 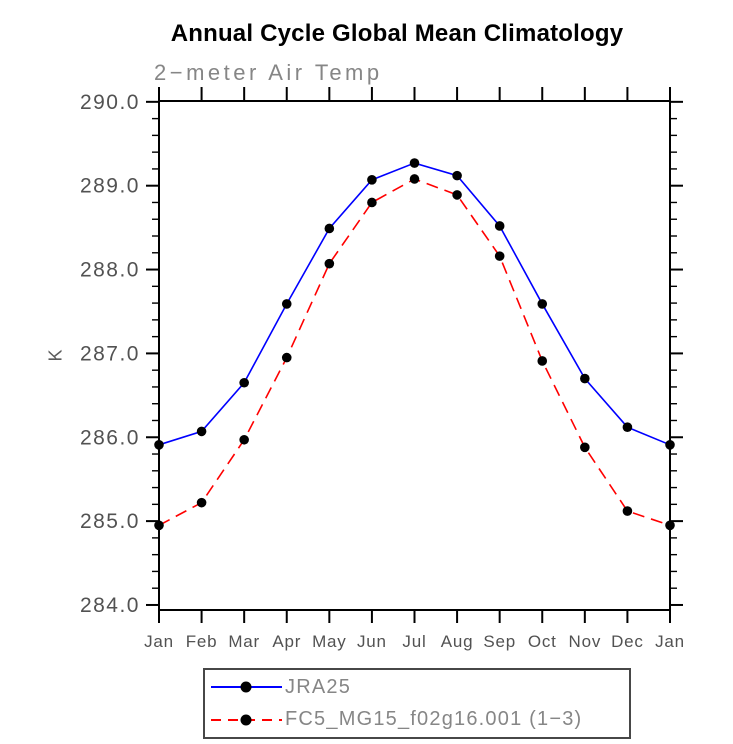 I want to click on chart-subtitle: 2−meter Air Temp, so click(x=268, y=72).